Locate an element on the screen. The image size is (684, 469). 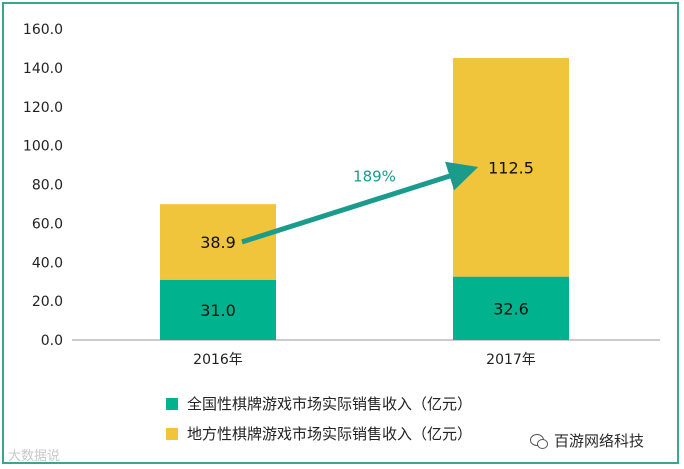
y-tick-label: 140.0 is located at coordinates (43, 69).